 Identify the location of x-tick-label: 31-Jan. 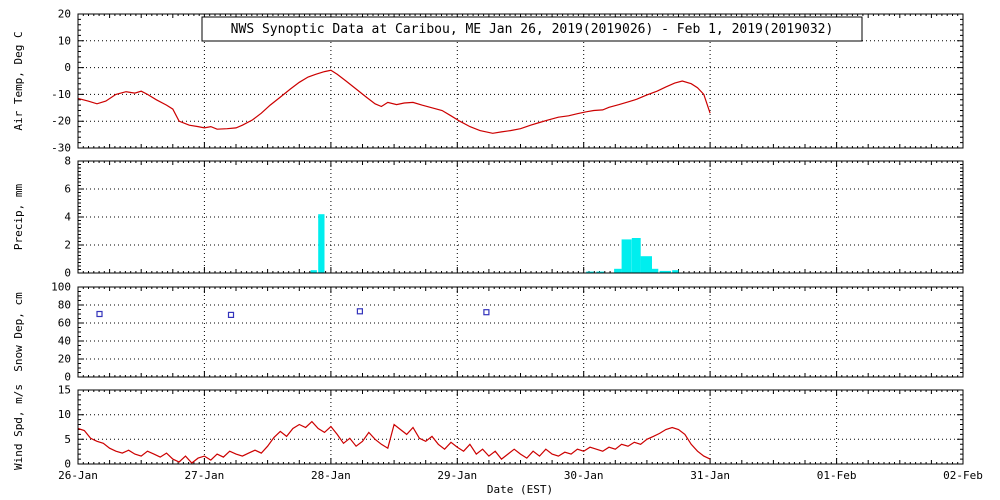
(710, 475).